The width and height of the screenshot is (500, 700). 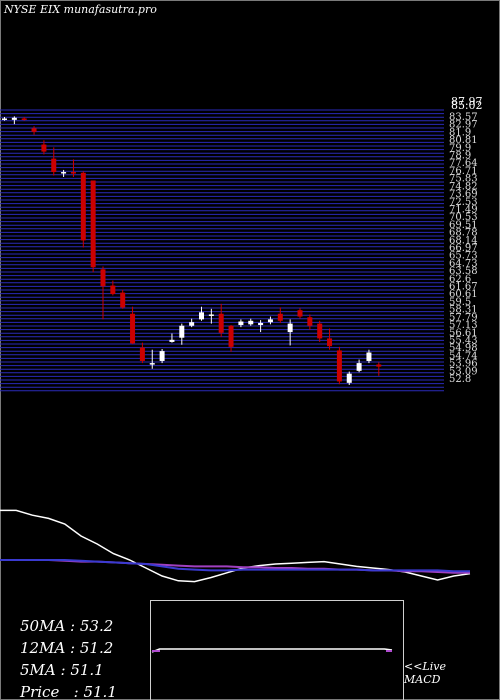 I want to click on ma12-value: 12MA : 51.2, so click(x=67, y=648).